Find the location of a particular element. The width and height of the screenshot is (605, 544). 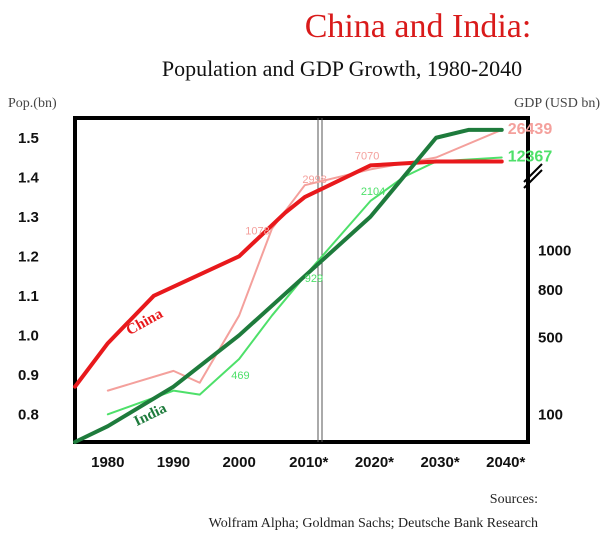

right-tick-label: 100 is located at coordinates (550, 414).